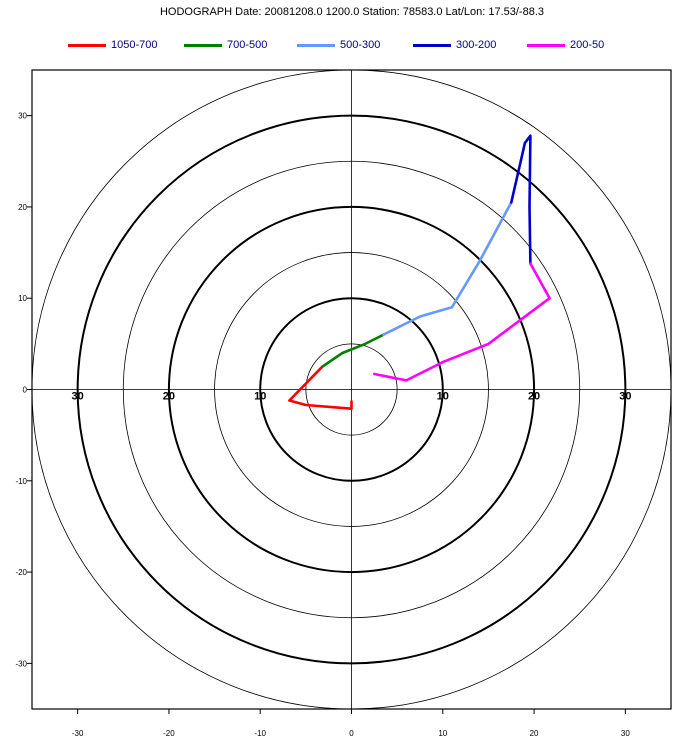 This screenshot has width=681, height=746. I want to click on legend-item-700-500: 700-500, so click(225, 45).